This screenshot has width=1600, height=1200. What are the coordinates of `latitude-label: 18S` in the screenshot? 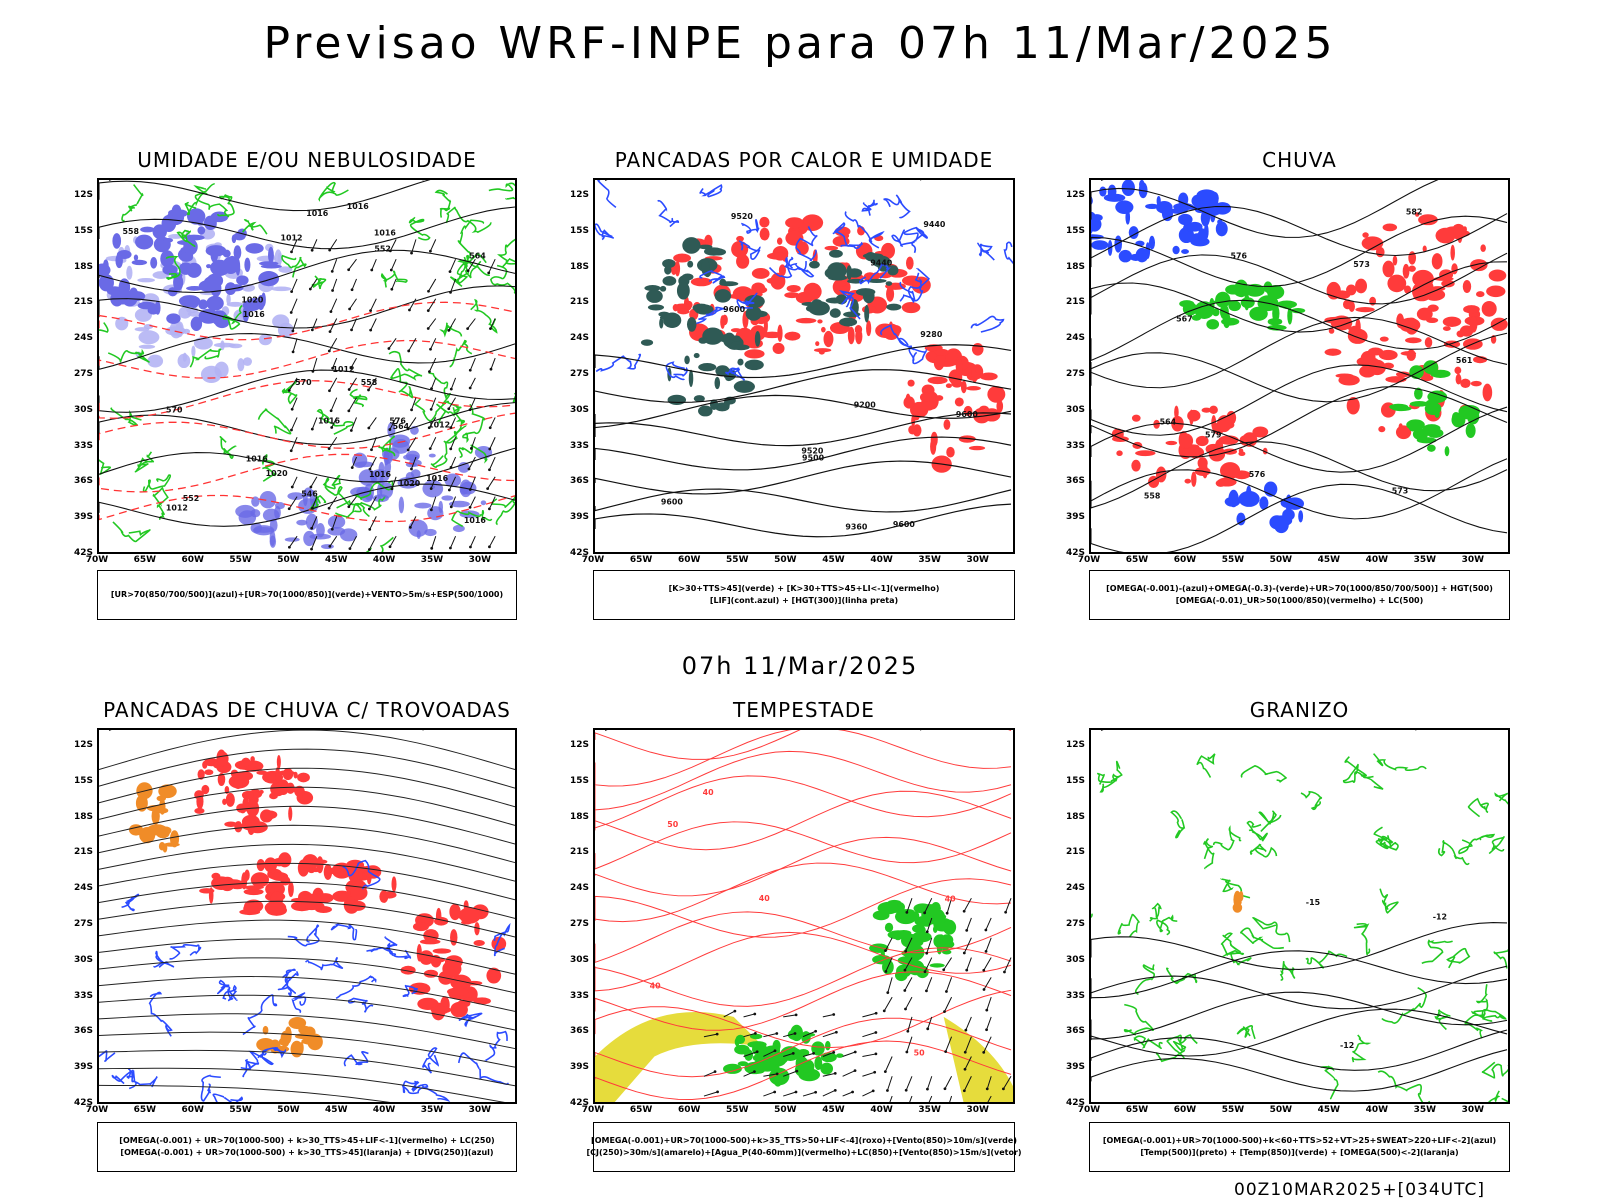 It's located at (579, 266).